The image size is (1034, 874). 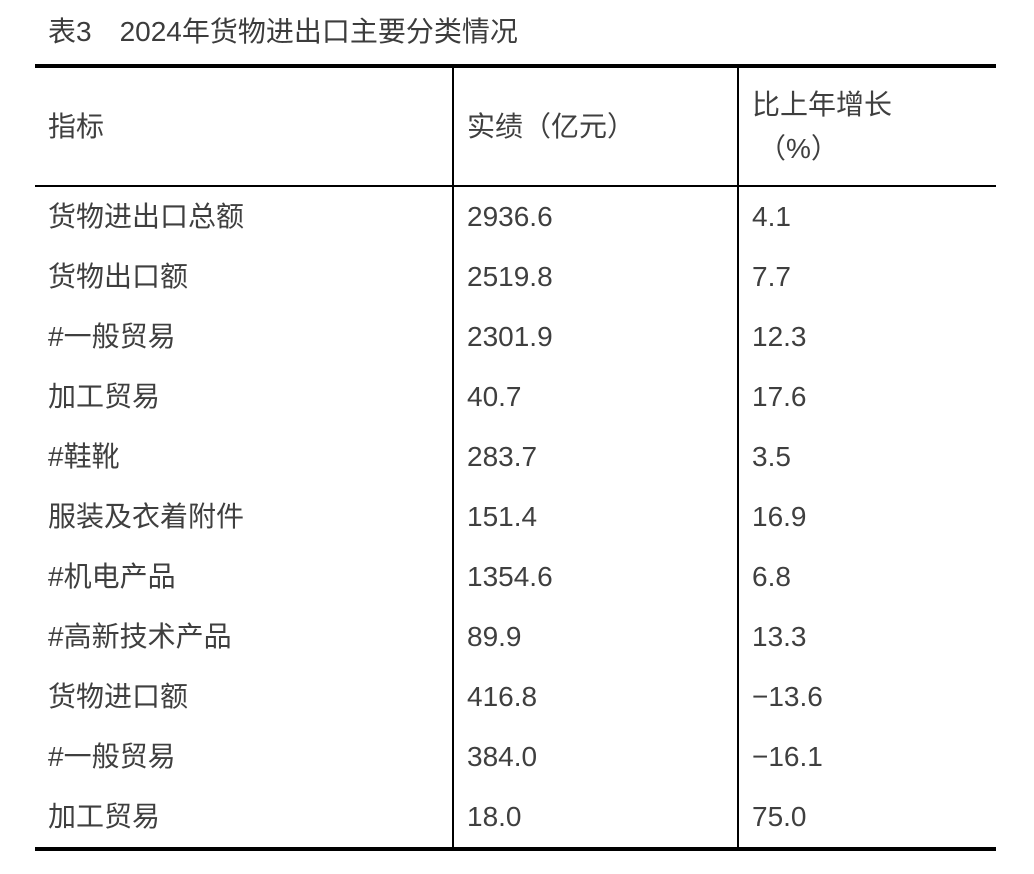 I want to click on cell-growth: 13.3, so click(x=866, y=637).